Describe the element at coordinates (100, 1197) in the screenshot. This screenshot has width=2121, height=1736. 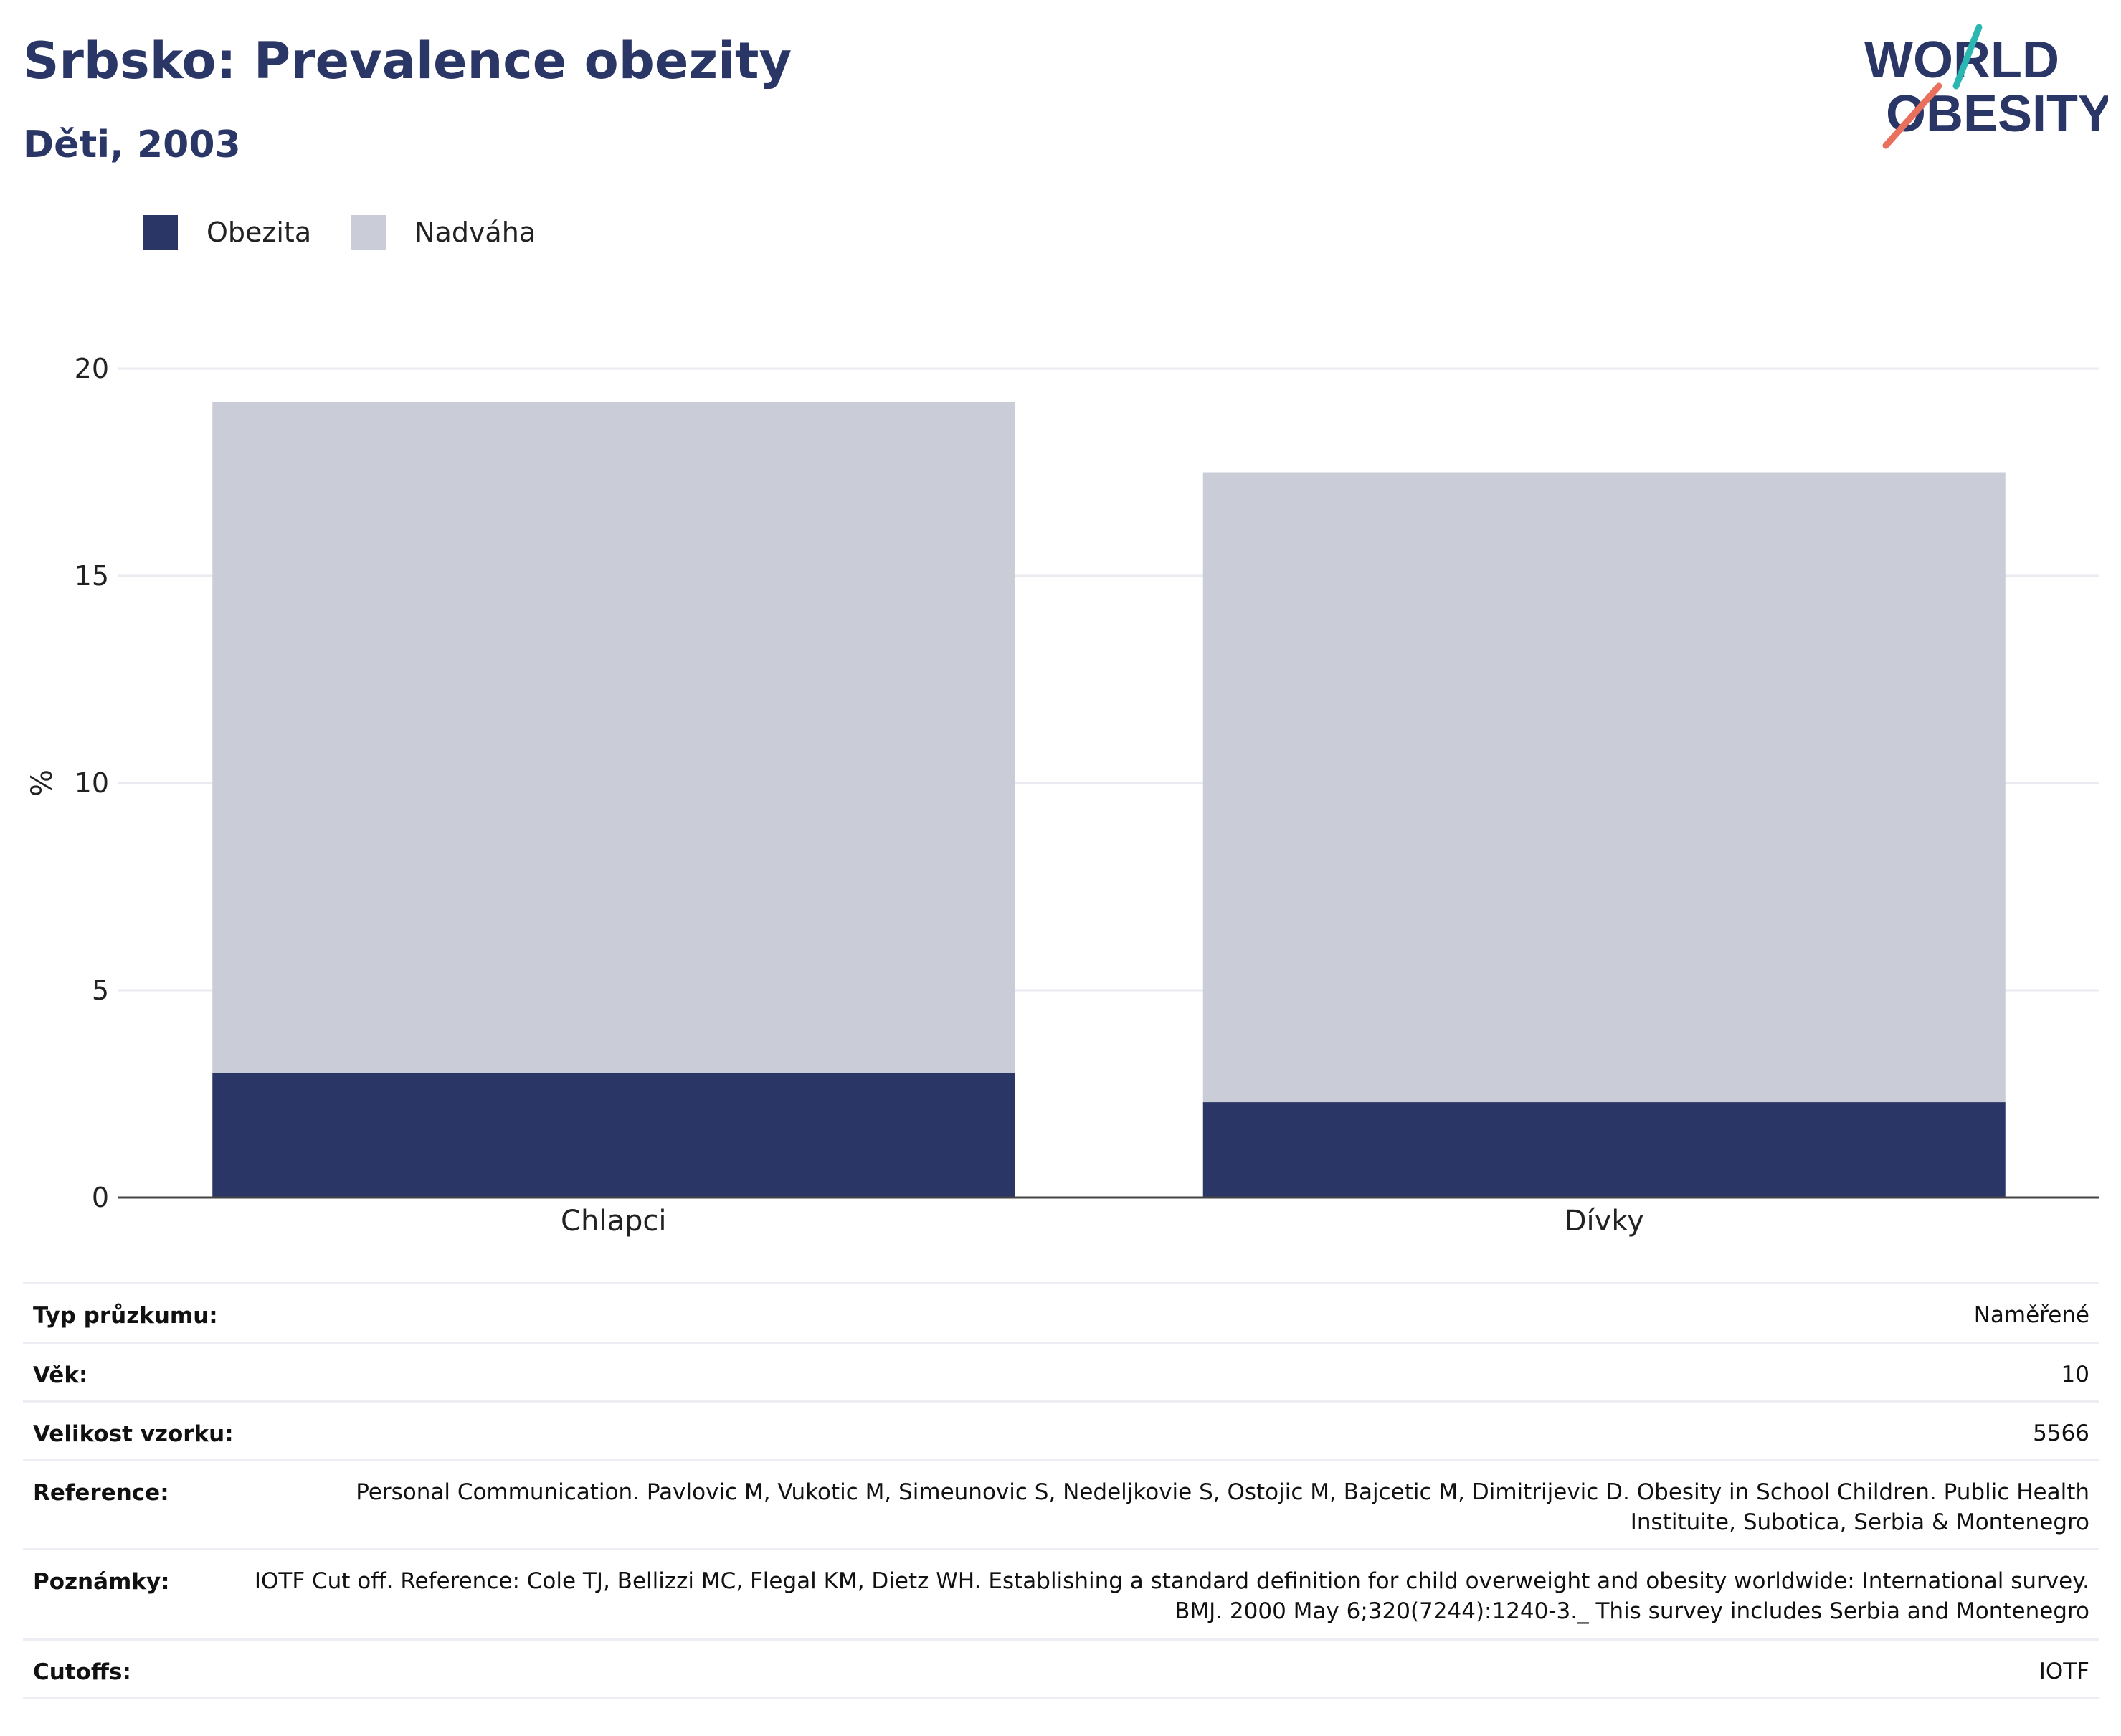
I see `y-tick-label: 0` at that location.